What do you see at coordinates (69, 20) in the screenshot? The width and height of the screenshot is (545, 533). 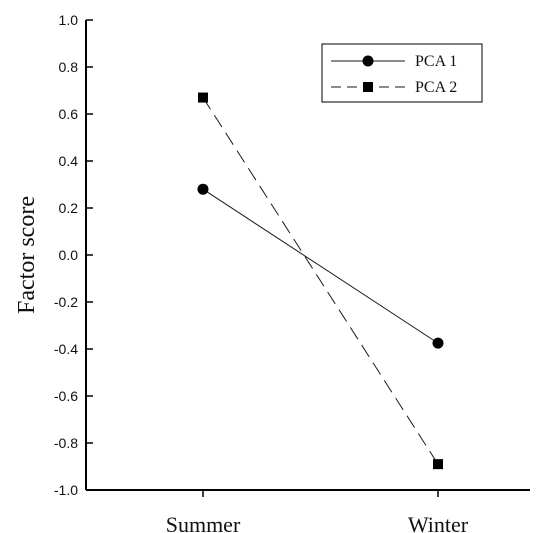 I see `y-tick-label: 1.0` at bounding box center [69, 20].